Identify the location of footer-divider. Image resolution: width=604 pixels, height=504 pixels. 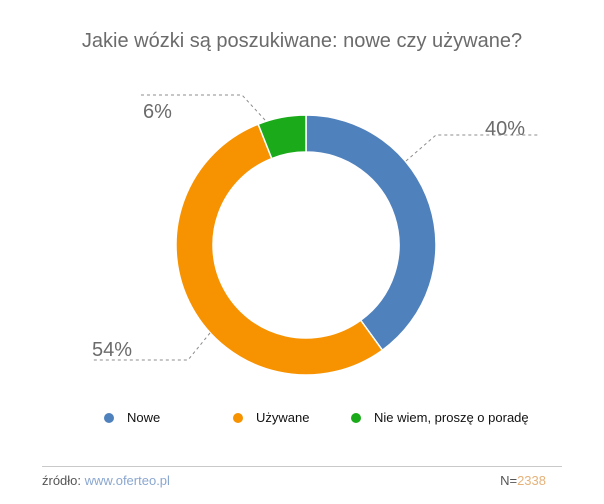
(302, 466).